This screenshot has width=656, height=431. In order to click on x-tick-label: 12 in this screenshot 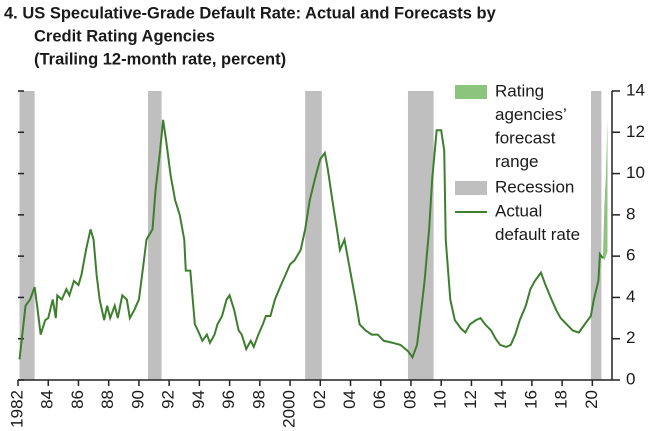, I will do `click(470, 399)`.